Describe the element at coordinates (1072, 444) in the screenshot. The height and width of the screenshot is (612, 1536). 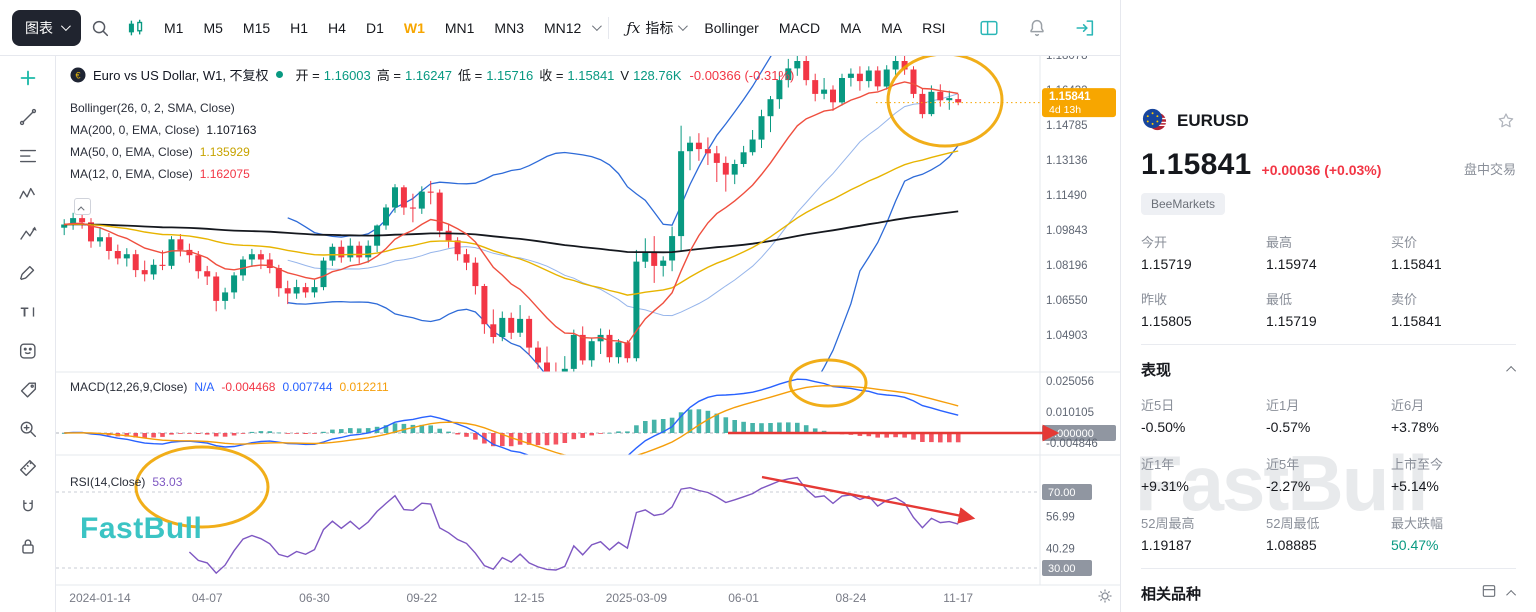
I see `svg-text: -0.004846` at that location.